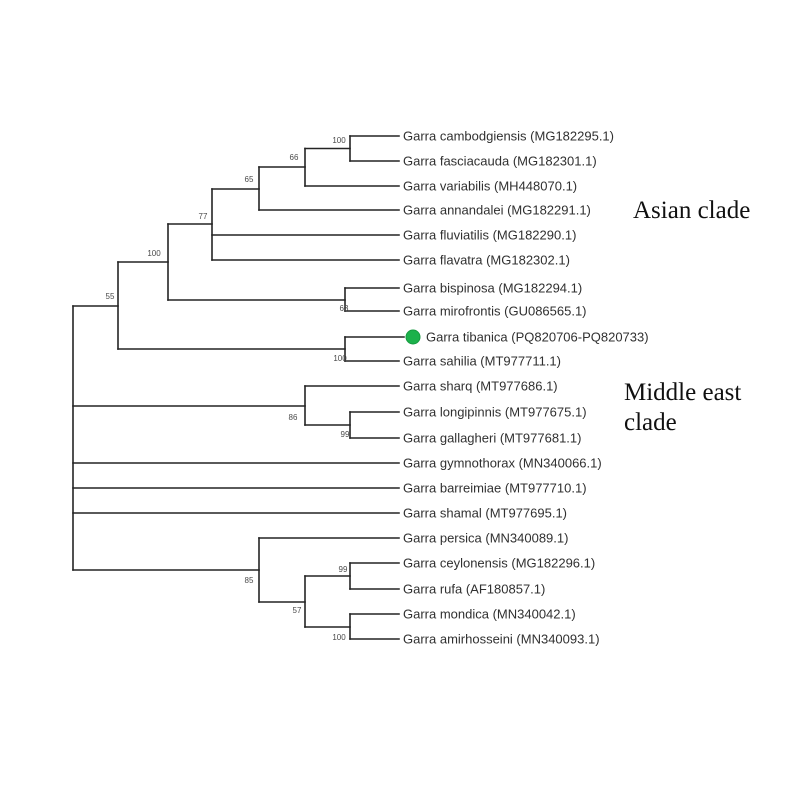  I want to click on bootstrap-value: 57, so click(297, 610).